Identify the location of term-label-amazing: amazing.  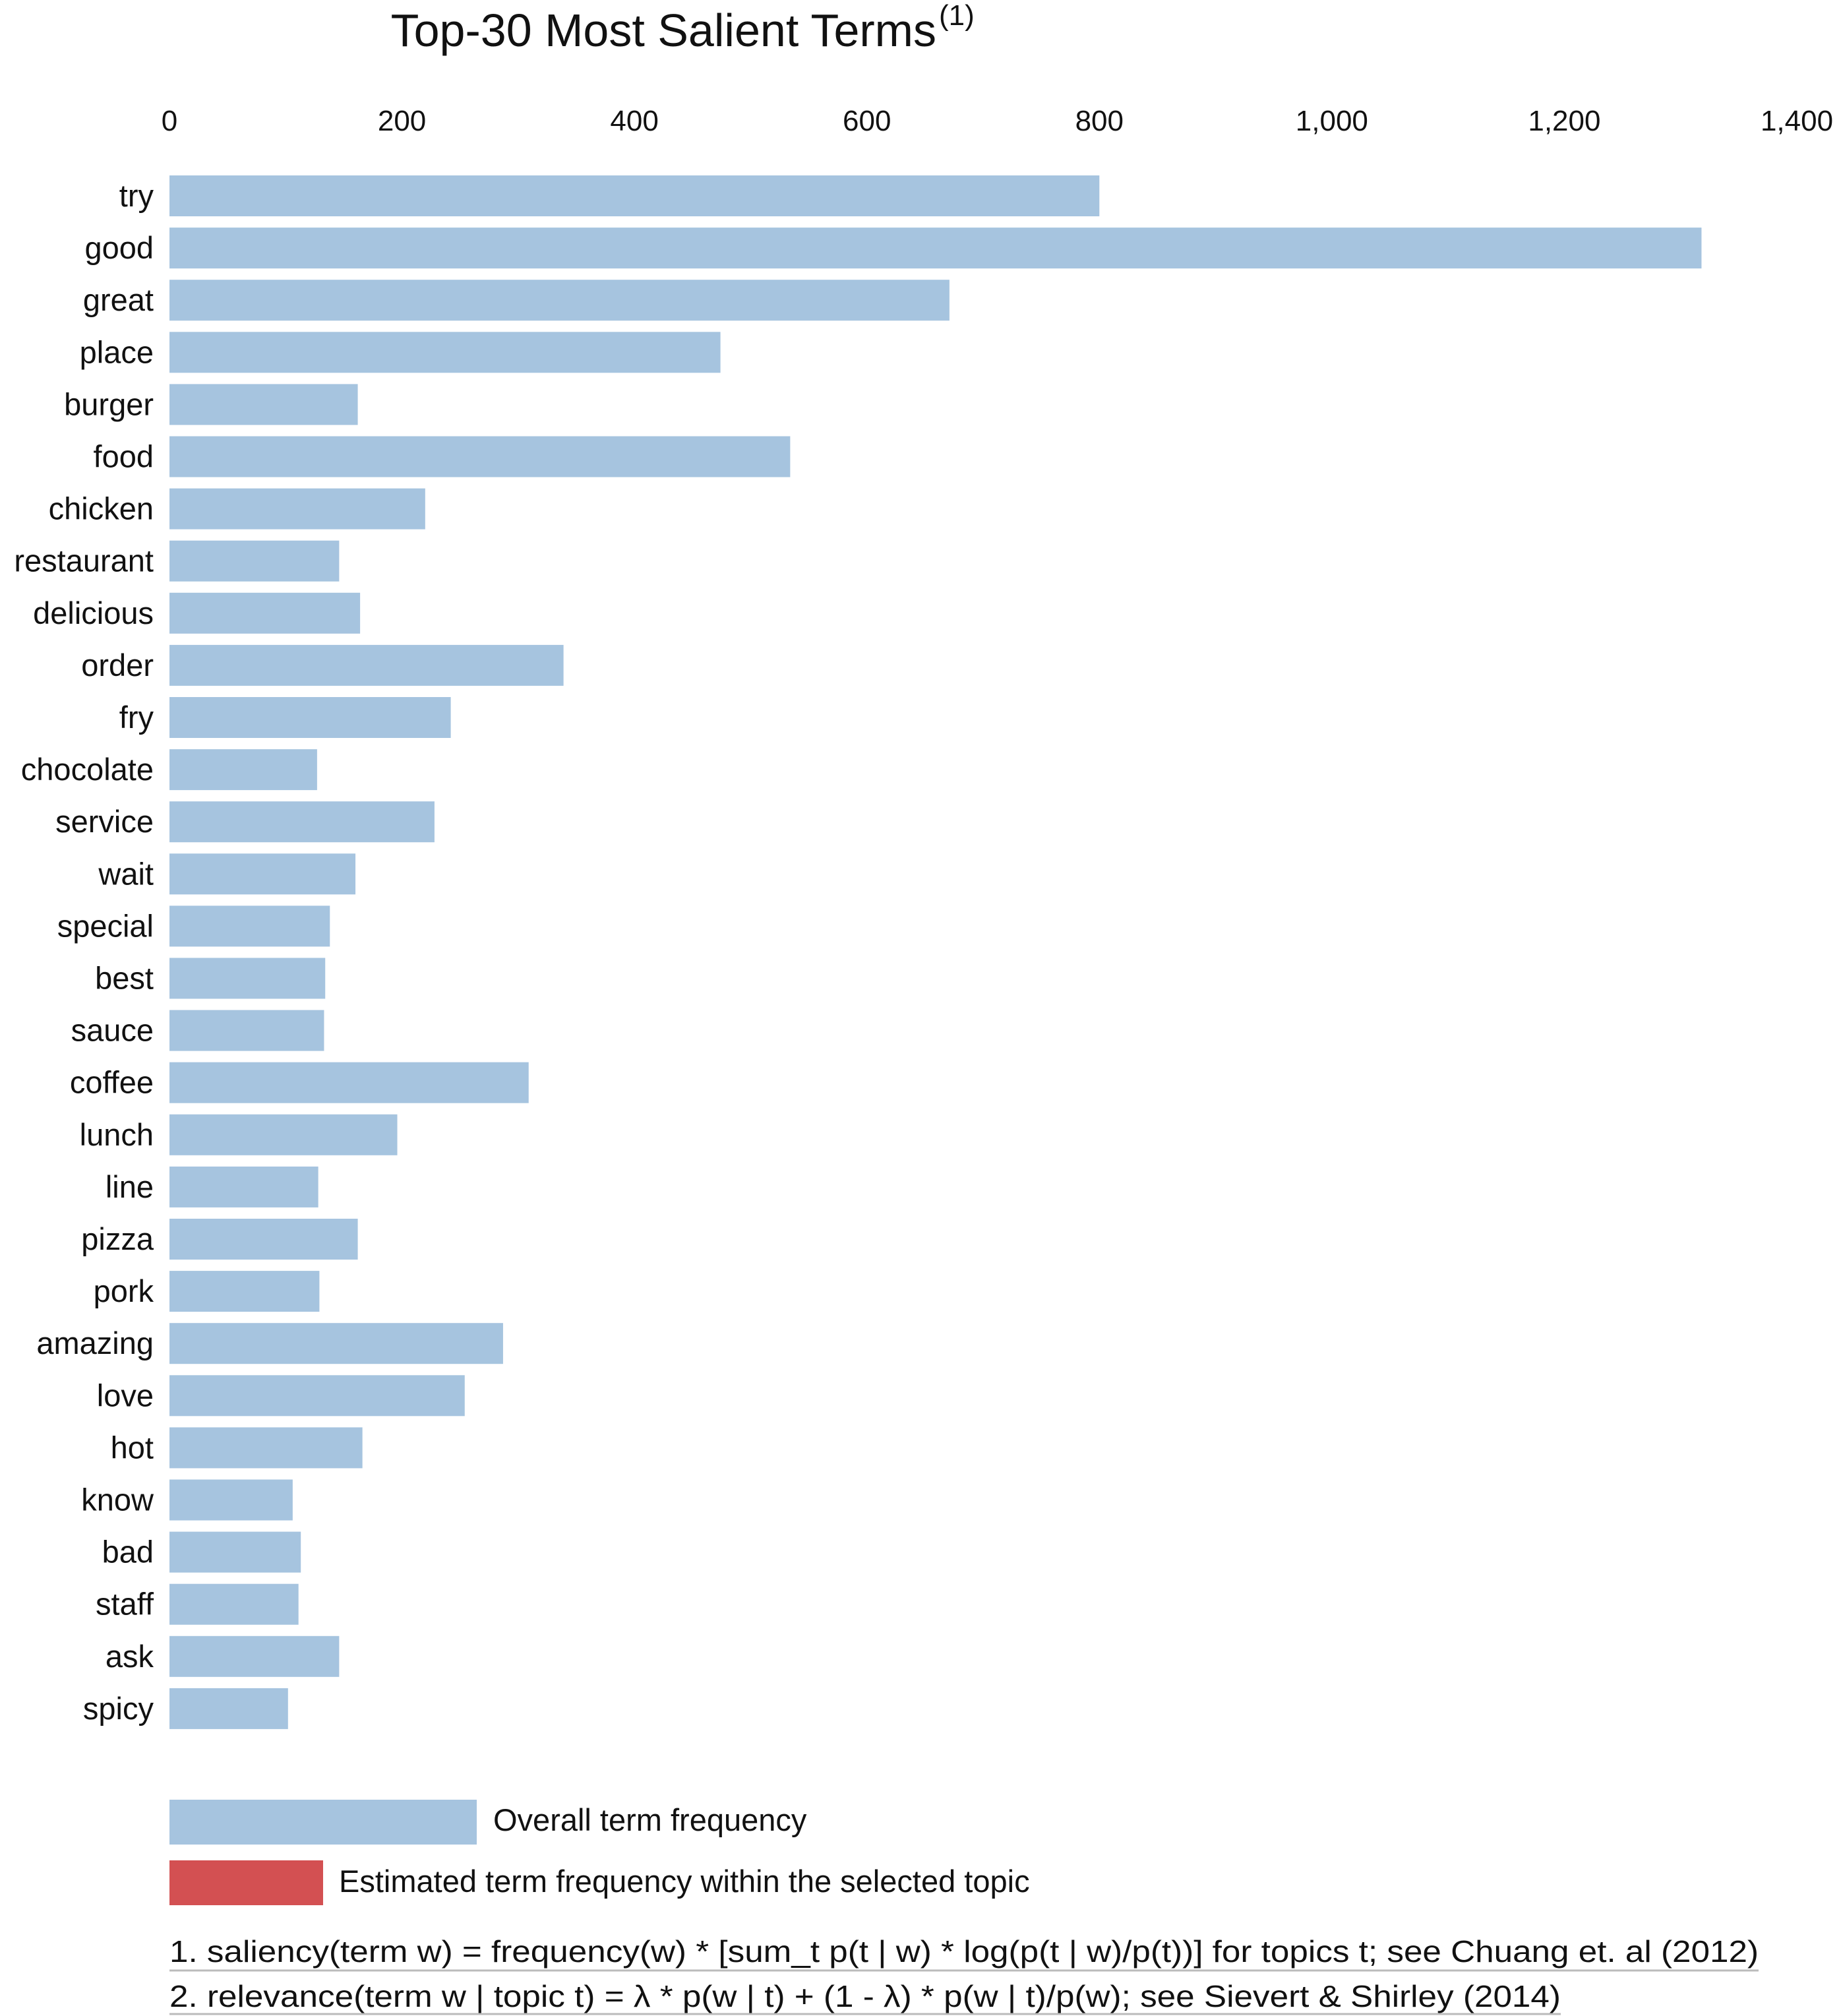
(95, 1343).